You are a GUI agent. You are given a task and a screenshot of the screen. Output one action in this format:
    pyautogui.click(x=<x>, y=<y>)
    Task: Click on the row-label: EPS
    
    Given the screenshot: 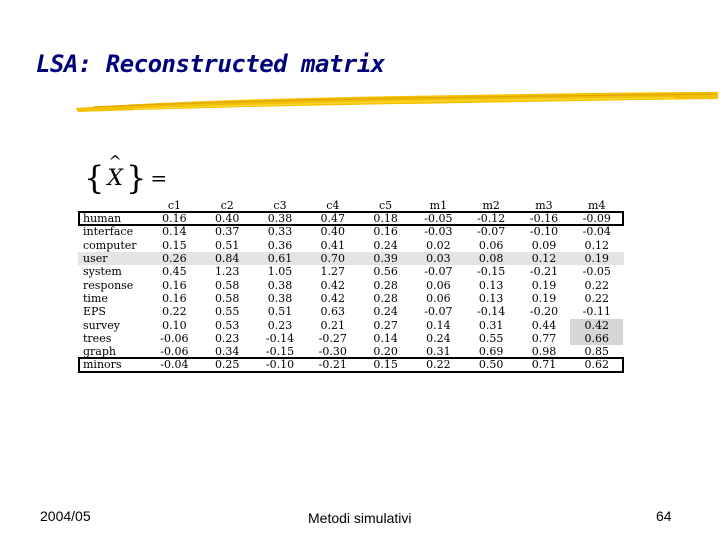 What is the action you would take?
    pyautogui.click(x=94, y=312)
    